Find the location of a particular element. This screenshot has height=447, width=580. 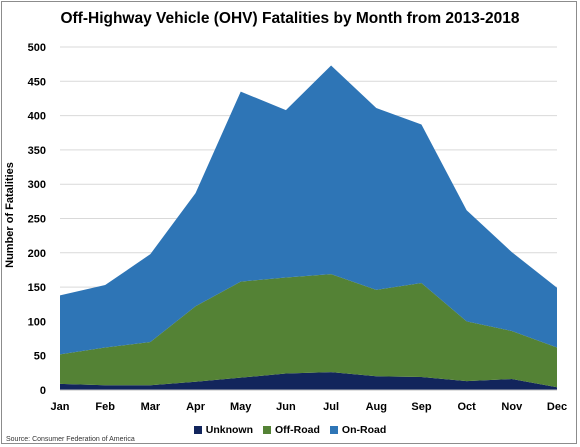

legend-item: Unknown is located at coordinates (223, 430).